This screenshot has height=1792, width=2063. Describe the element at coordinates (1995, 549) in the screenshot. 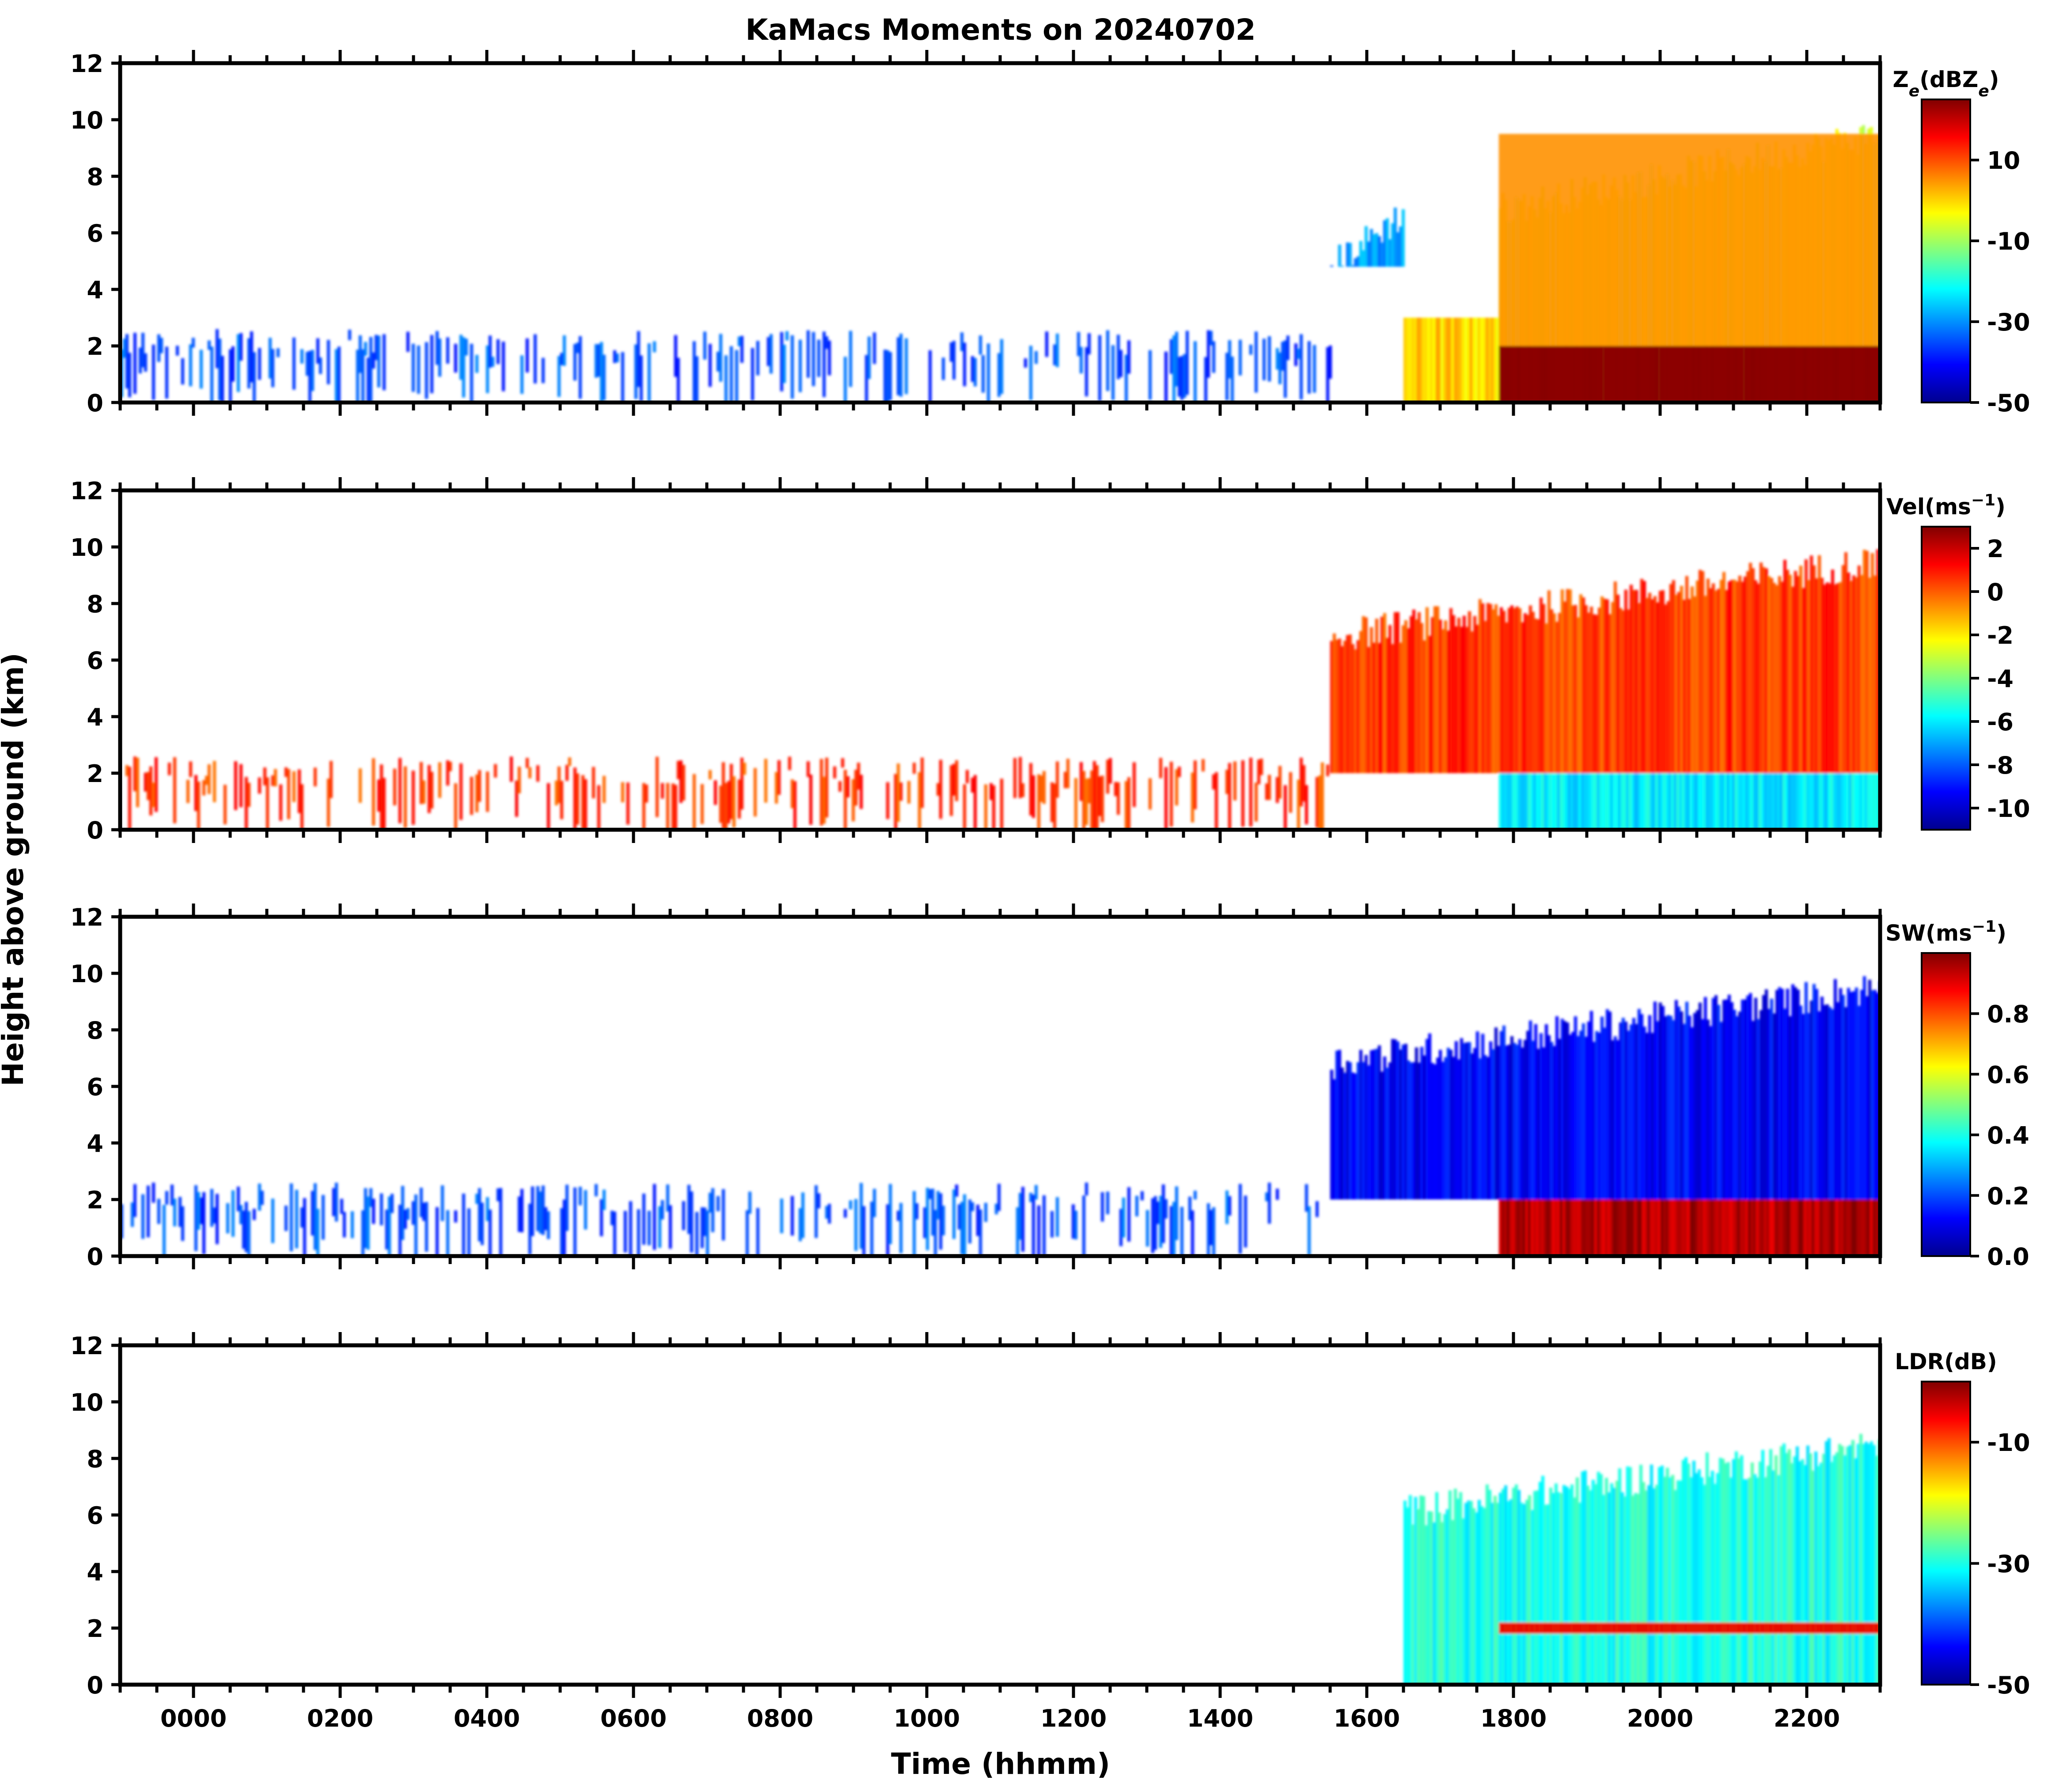

I see `colorbar-tick-label: 2` at that location.